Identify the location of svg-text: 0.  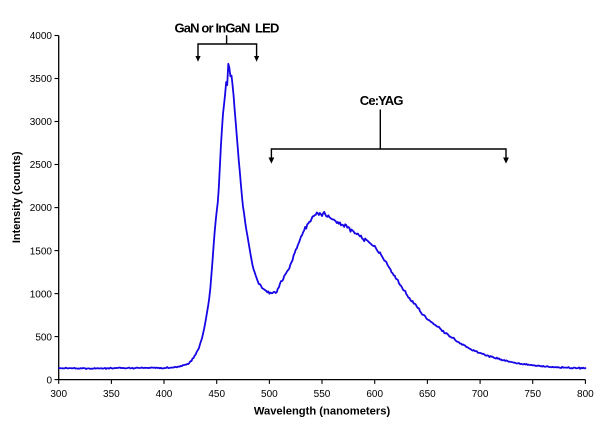
(49, 380).